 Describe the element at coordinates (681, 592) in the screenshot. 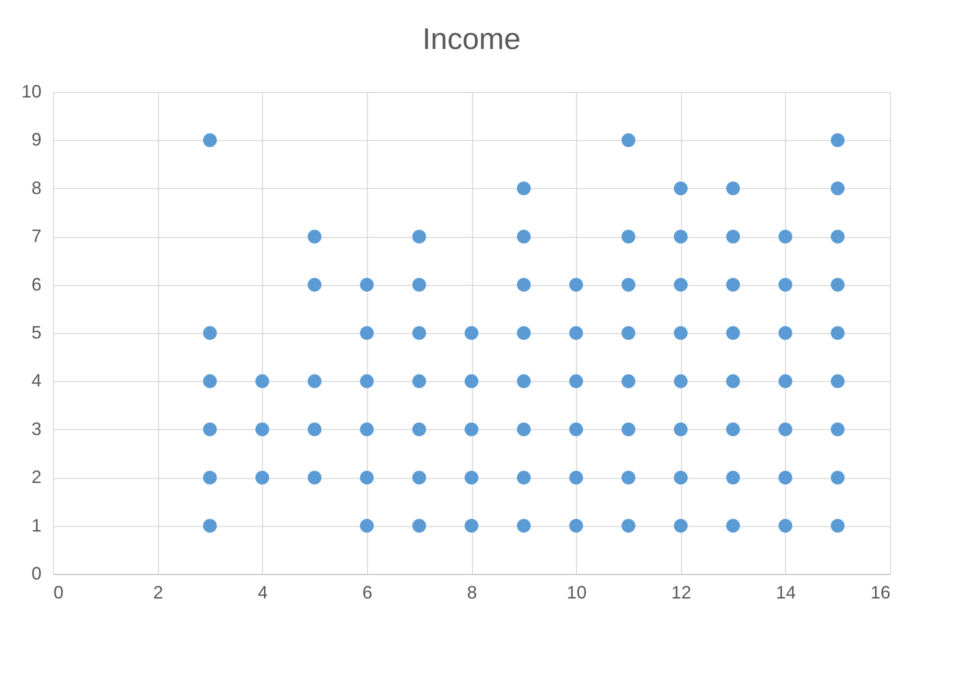

I see `x-tick-label: 12` at that location.